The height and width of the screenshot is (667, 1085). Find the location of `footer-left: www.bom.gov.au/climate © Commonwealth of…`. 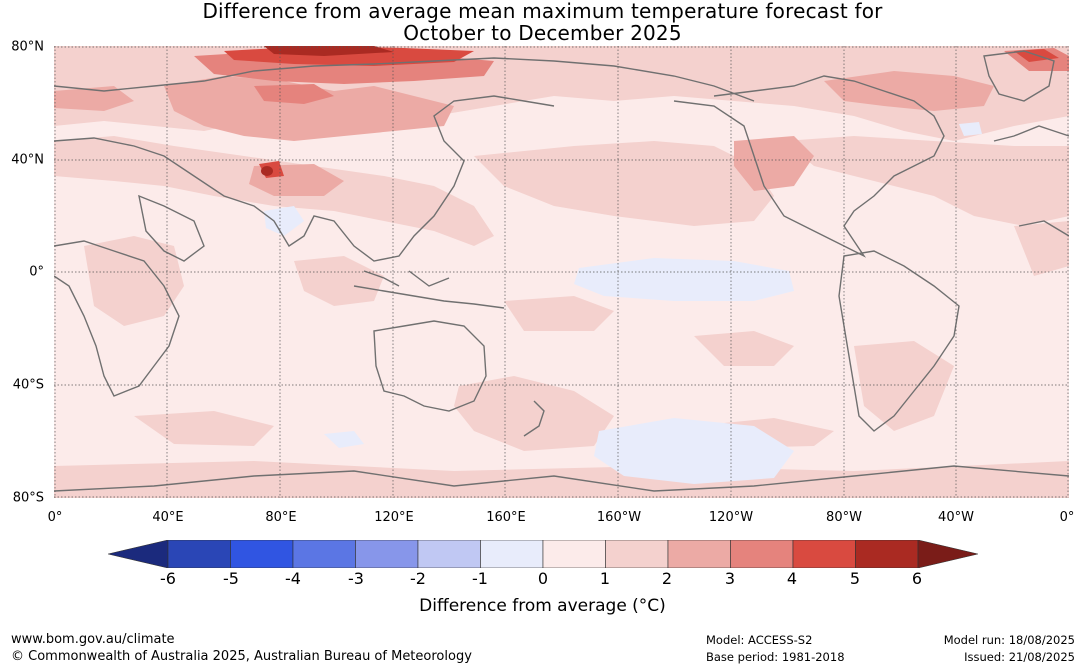

footer-left: www.bom.gov.au/climate © Commonwealth of… is located at coordinates (241, 648).